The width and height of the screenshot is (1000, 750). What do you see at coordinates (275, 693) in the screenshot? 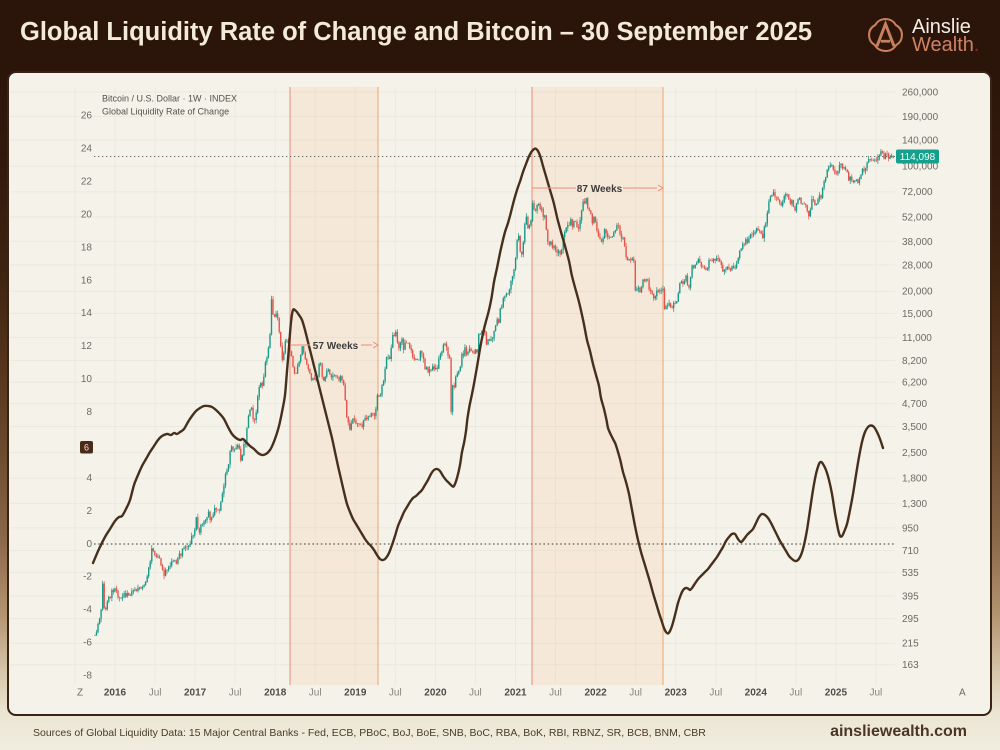
I see `svg-text: 2018` at bounding box center [275, 693].